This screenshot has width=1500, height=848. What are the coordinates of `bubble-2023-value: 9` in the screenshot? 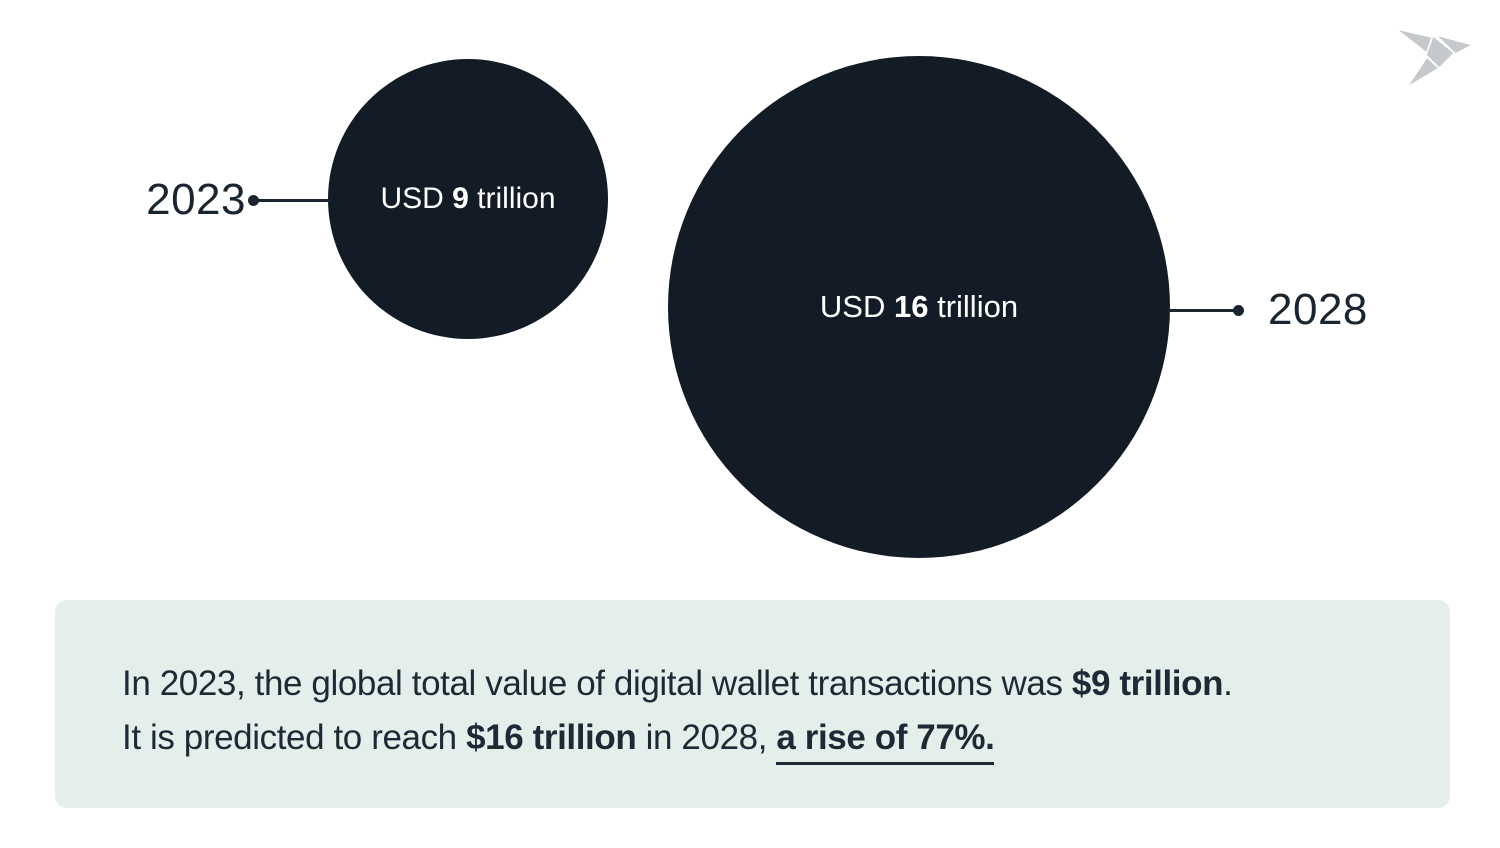 It's located at (460, 198).